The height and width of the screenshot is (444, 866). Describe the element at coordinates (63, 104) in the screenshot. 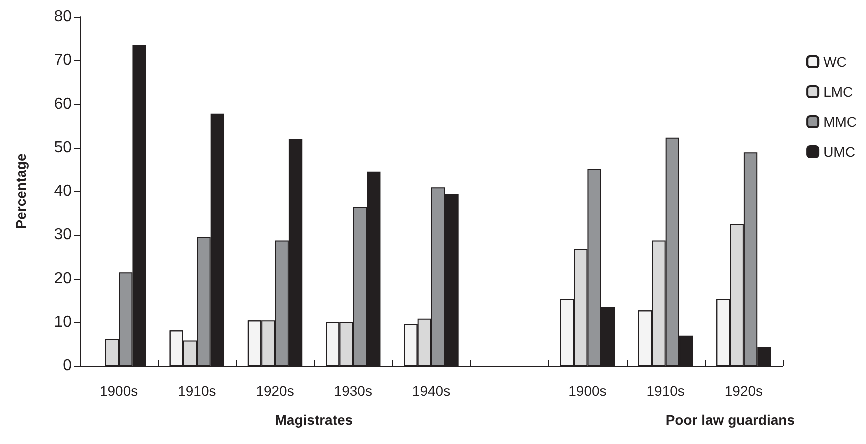

I see `y-tick-label: 60` at that location.